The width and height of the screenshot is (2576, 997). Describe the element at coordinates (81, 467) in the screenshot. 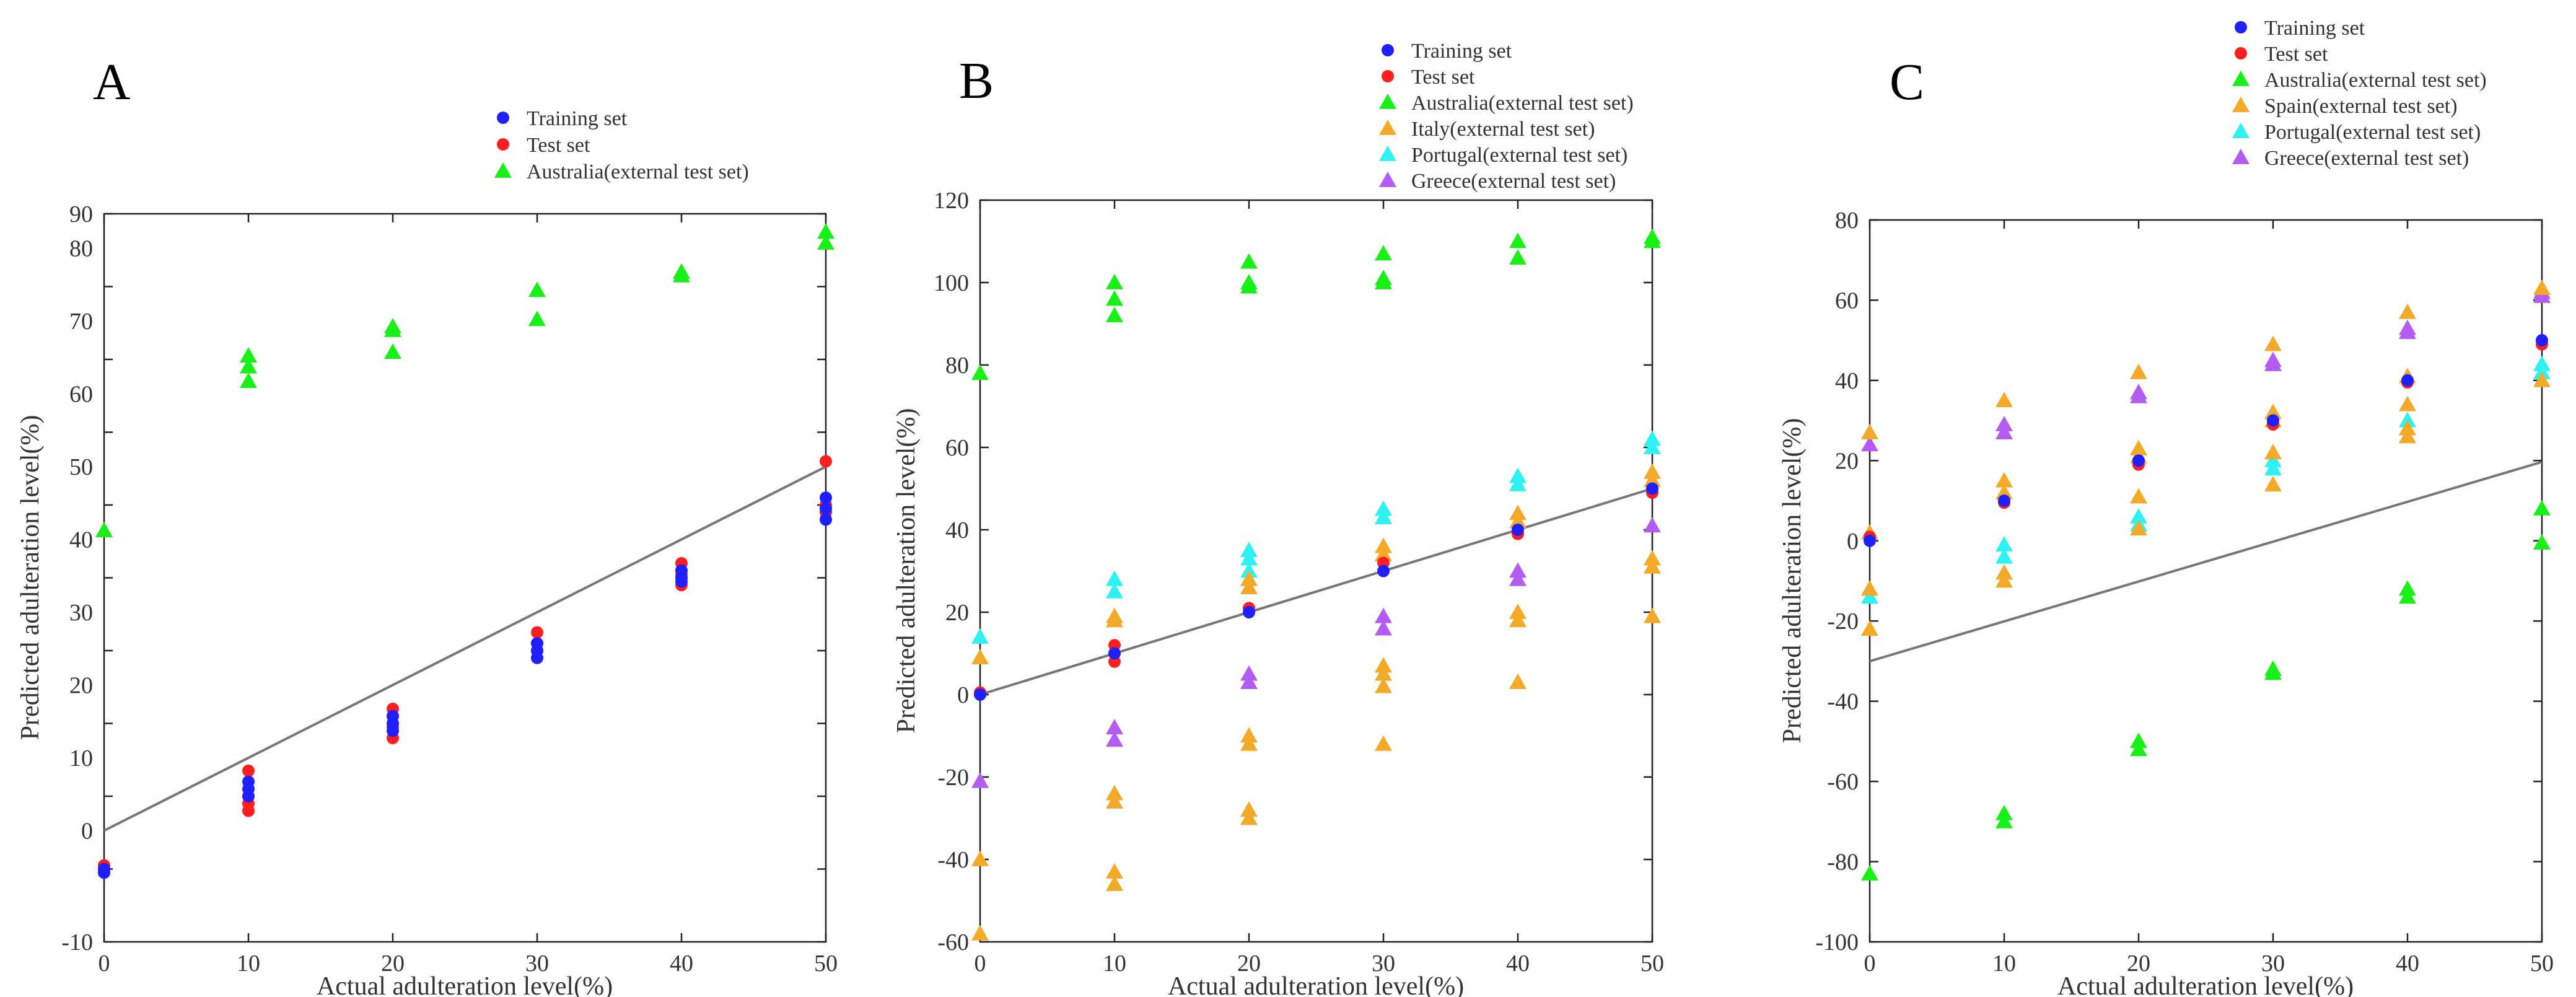

I see `y-tick-label: 50` at that location.